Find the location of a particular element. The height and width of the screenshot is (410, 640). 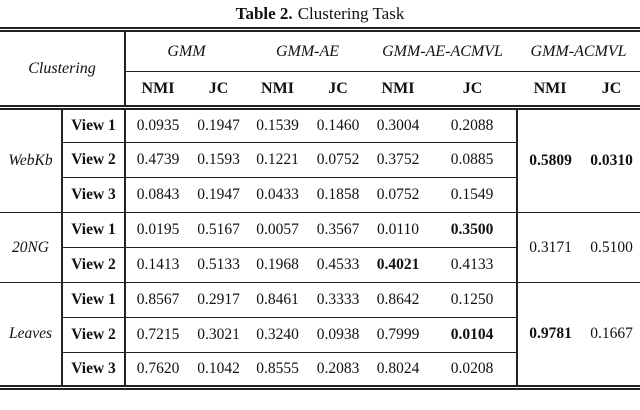

value-cell: 0.0938 is located at coordinates (338, 335).